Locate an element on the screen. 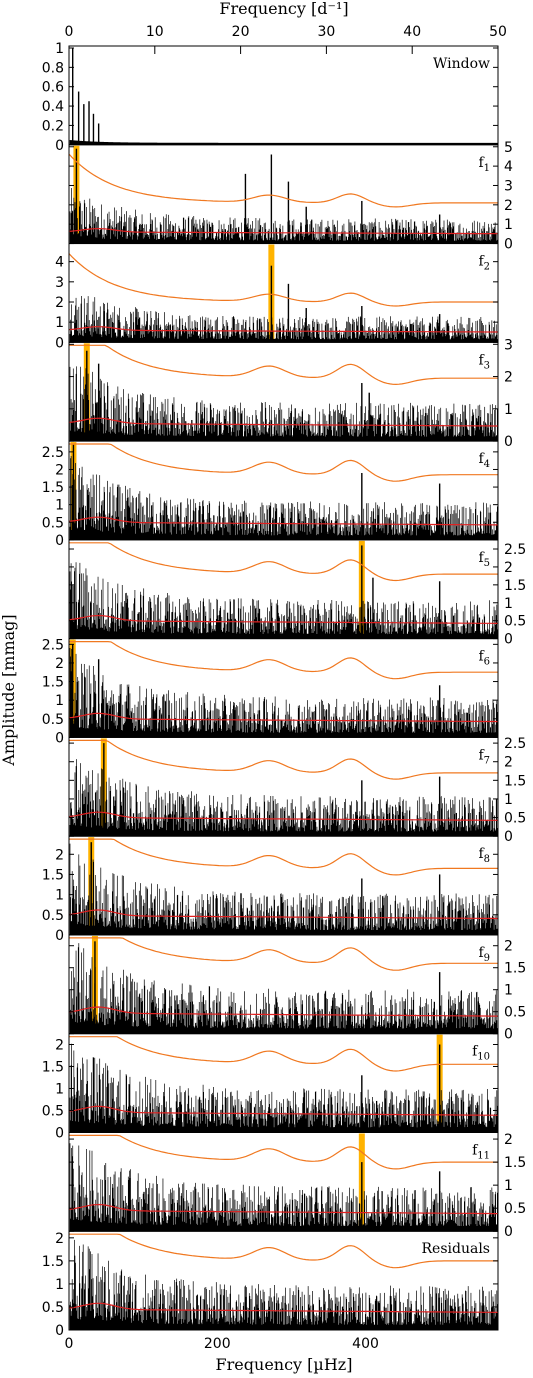 Image resolution: width=533 pixels, height=1378 pixels. panel-f11: 0 0.5 1 1.5 2 f11 is located at coordinates (297, 1185).